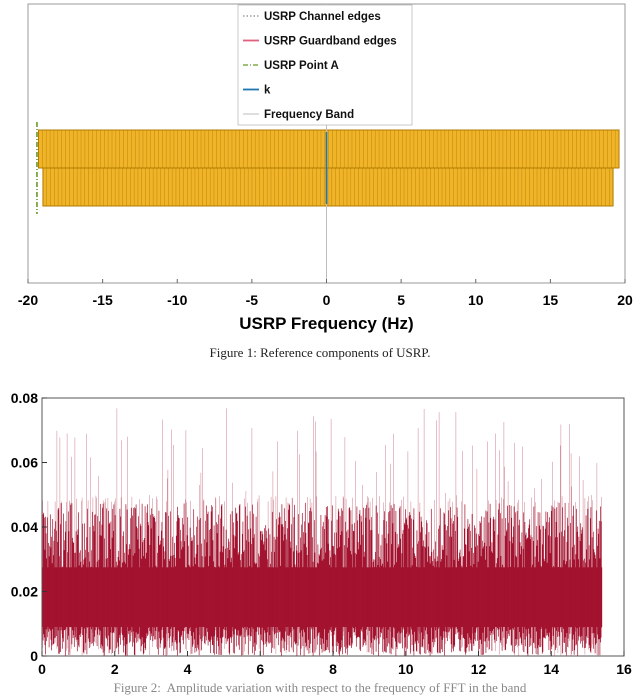 The width and height of the screenshot is (640, 699). I want to click on x-tick-label: 5, so click(401, 300).